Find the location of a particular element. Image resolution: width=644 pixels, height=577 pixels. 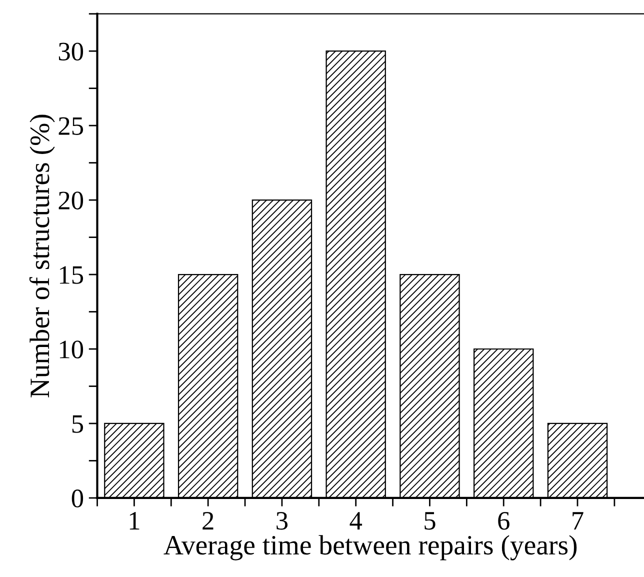

x-tick-label: 2 is located at coordinates (208, 521).